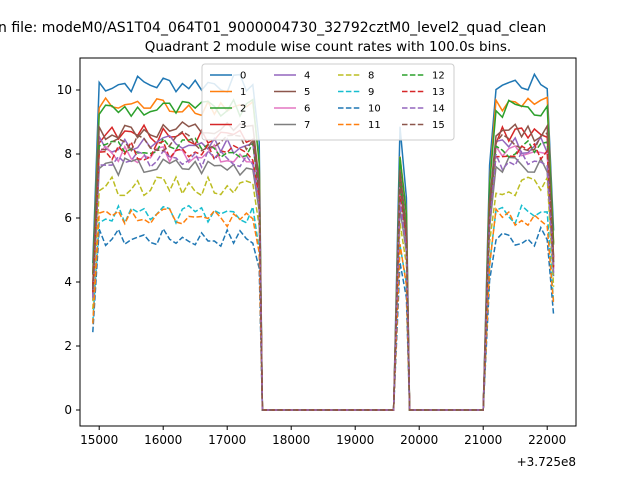 Image resolution: width=640 pixels, height=480 pixels. I want to click on legend-box, so click(328, 102).